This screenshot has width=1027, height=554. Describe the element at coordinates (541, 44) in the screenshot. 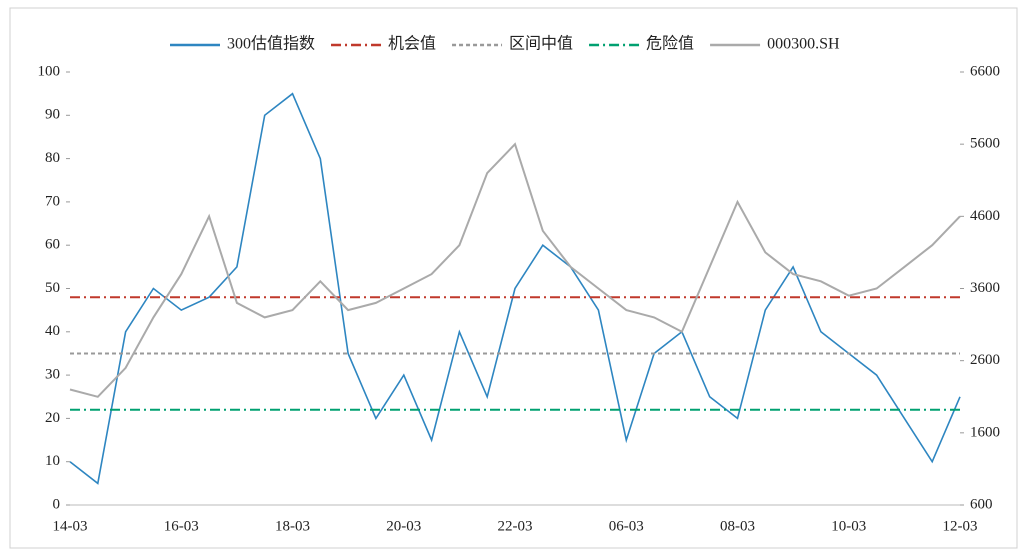

I see `legend-label: 区间中值` at that location.